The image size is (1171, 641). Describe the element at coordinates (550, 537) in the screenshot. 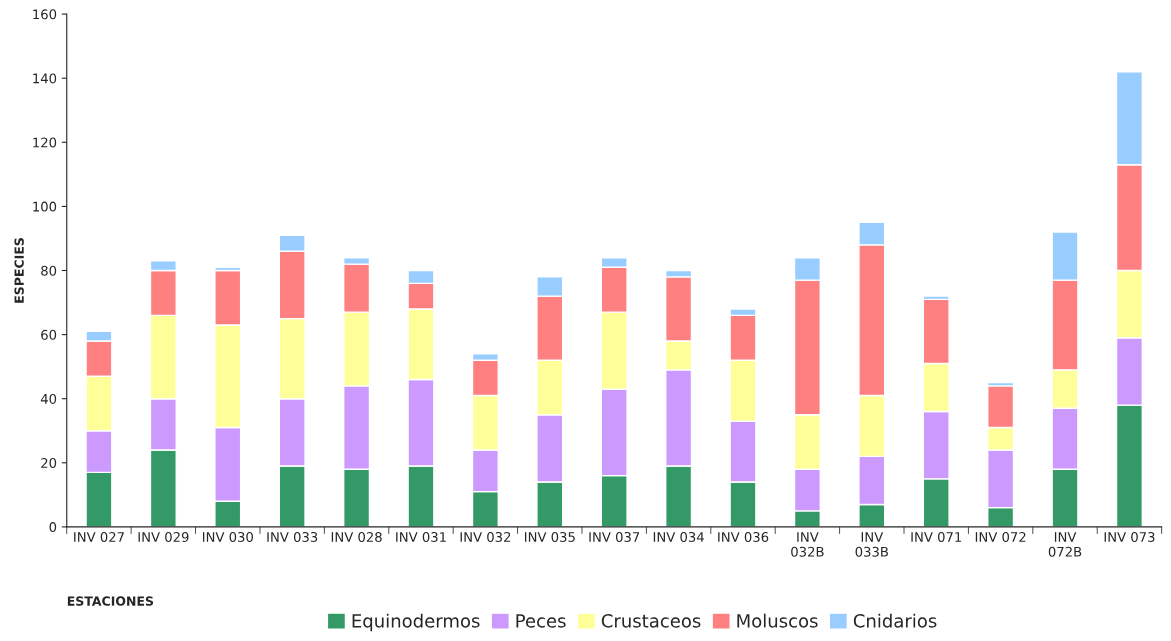

I see `x-tick-label: INV 035` at that location.